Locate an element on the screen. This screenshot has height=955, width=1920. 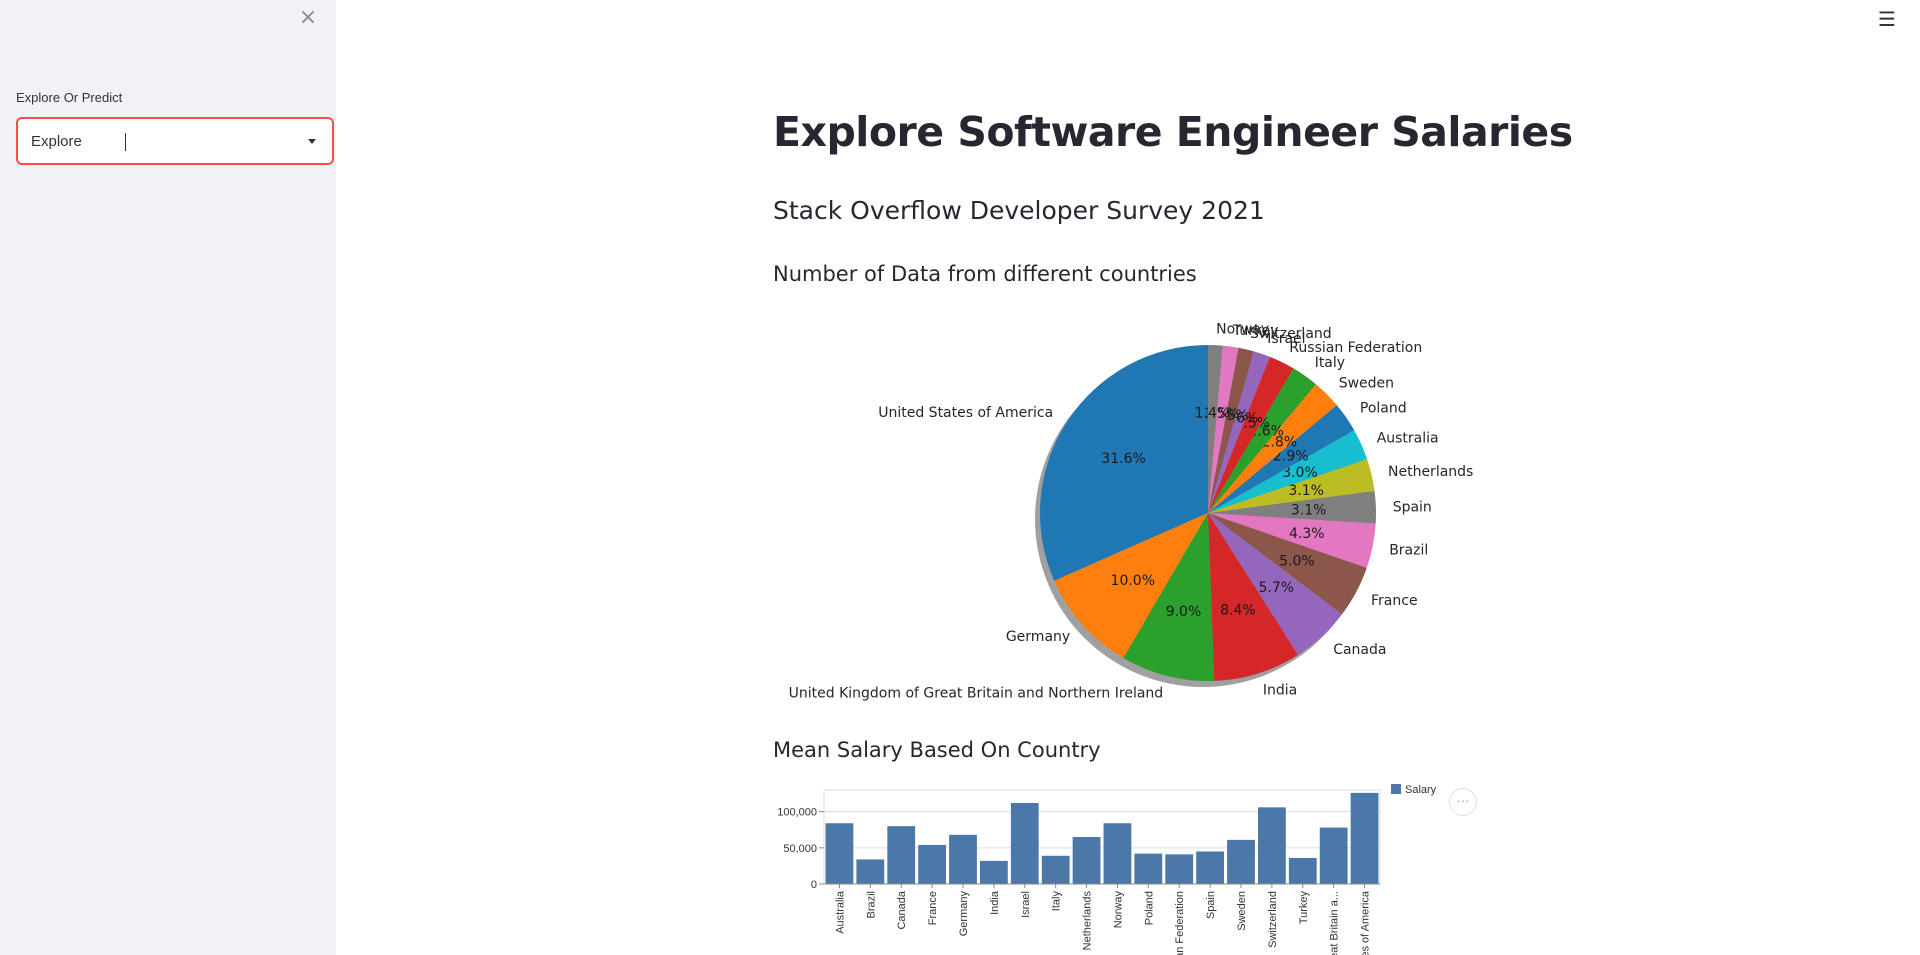
x-tick-label: tes of America is located at coordinates (1366, 922).